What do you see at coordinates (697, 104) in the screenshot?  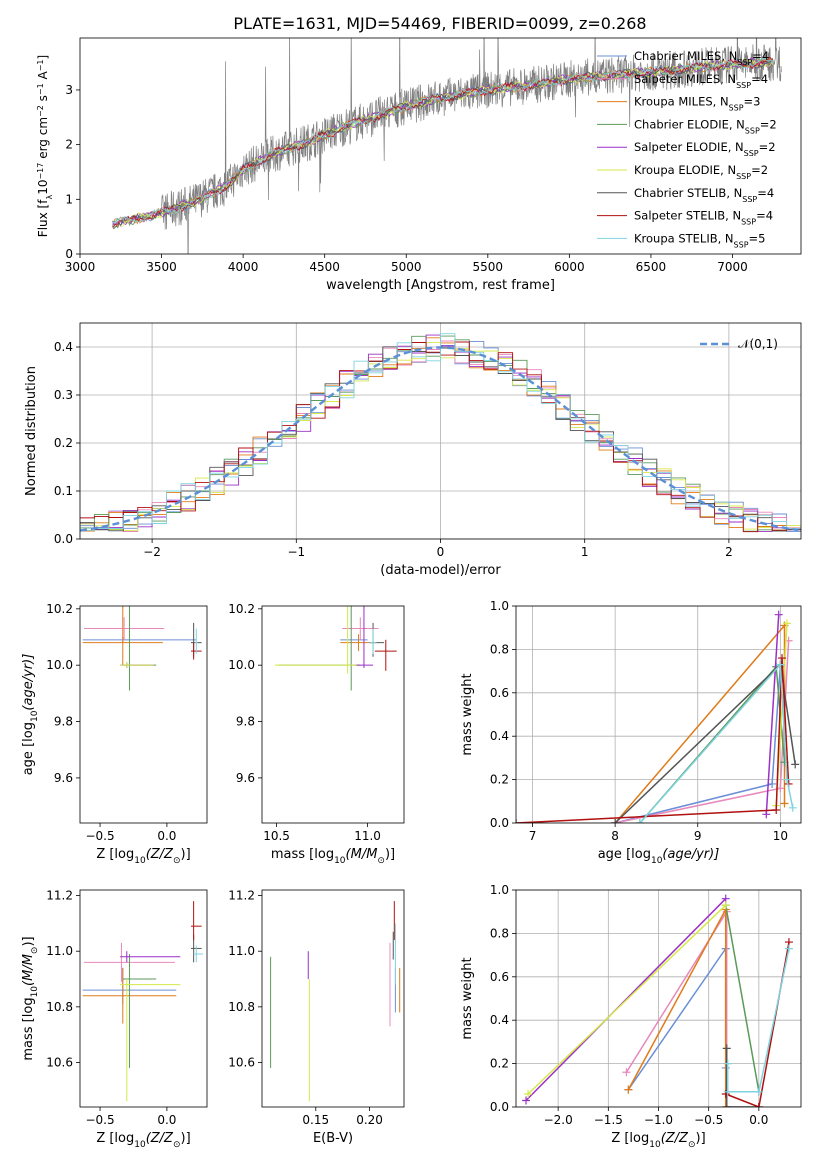 I see `legend-label-km: Kroupa MILES, NSSP=3` at bounding box center [697, 104].